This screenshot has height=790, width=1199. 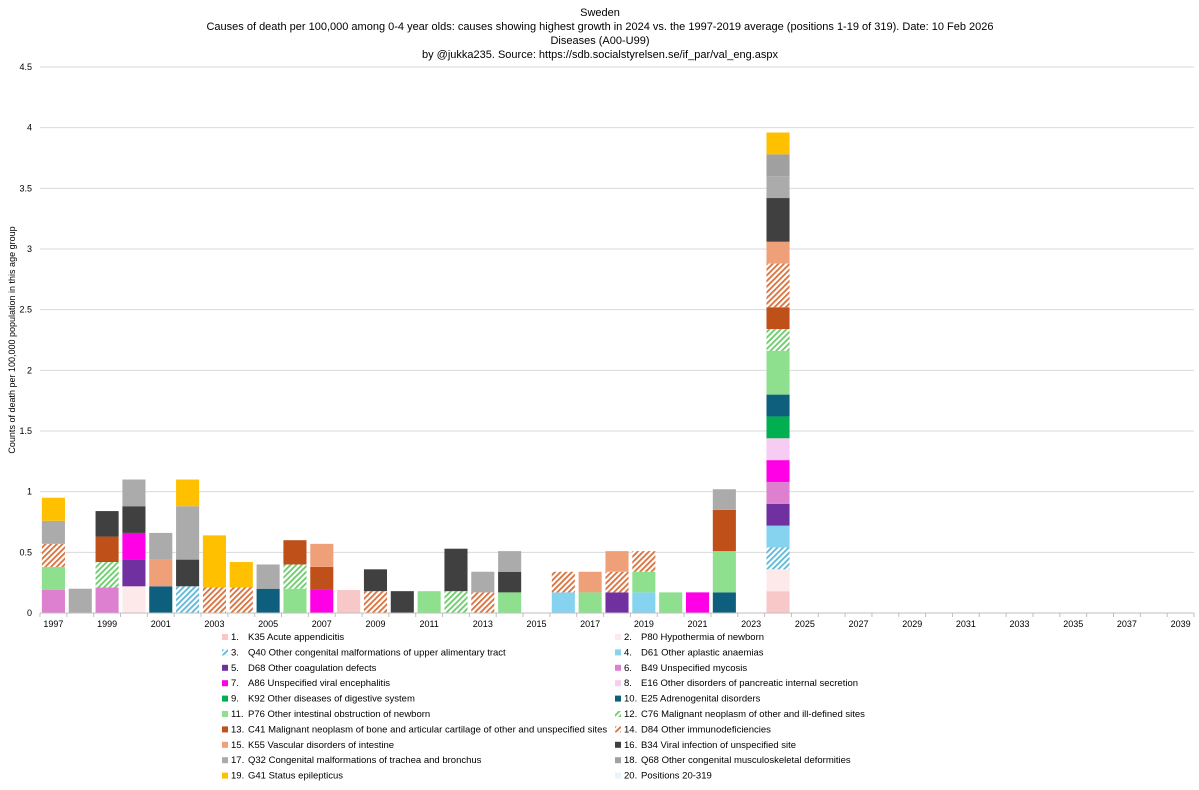 I want to click on y-tick-label: 4.5, so click(x=25, y=67).